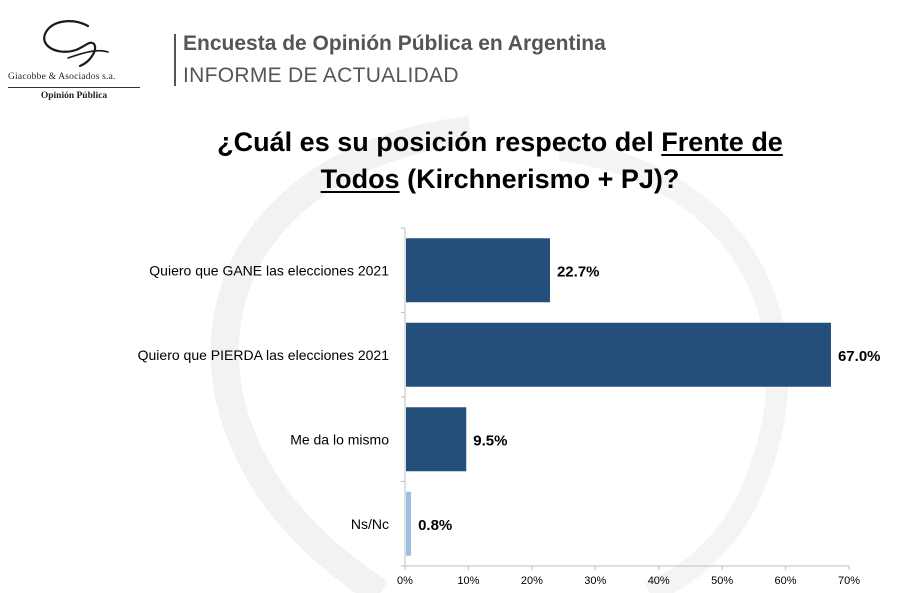 The width and height of the screenshot is (909, 593). What do you see at coordinates (370, 524) in the screenshot?
I see `category-label-3: Ns/Nc` at bounding box center [370, 524].